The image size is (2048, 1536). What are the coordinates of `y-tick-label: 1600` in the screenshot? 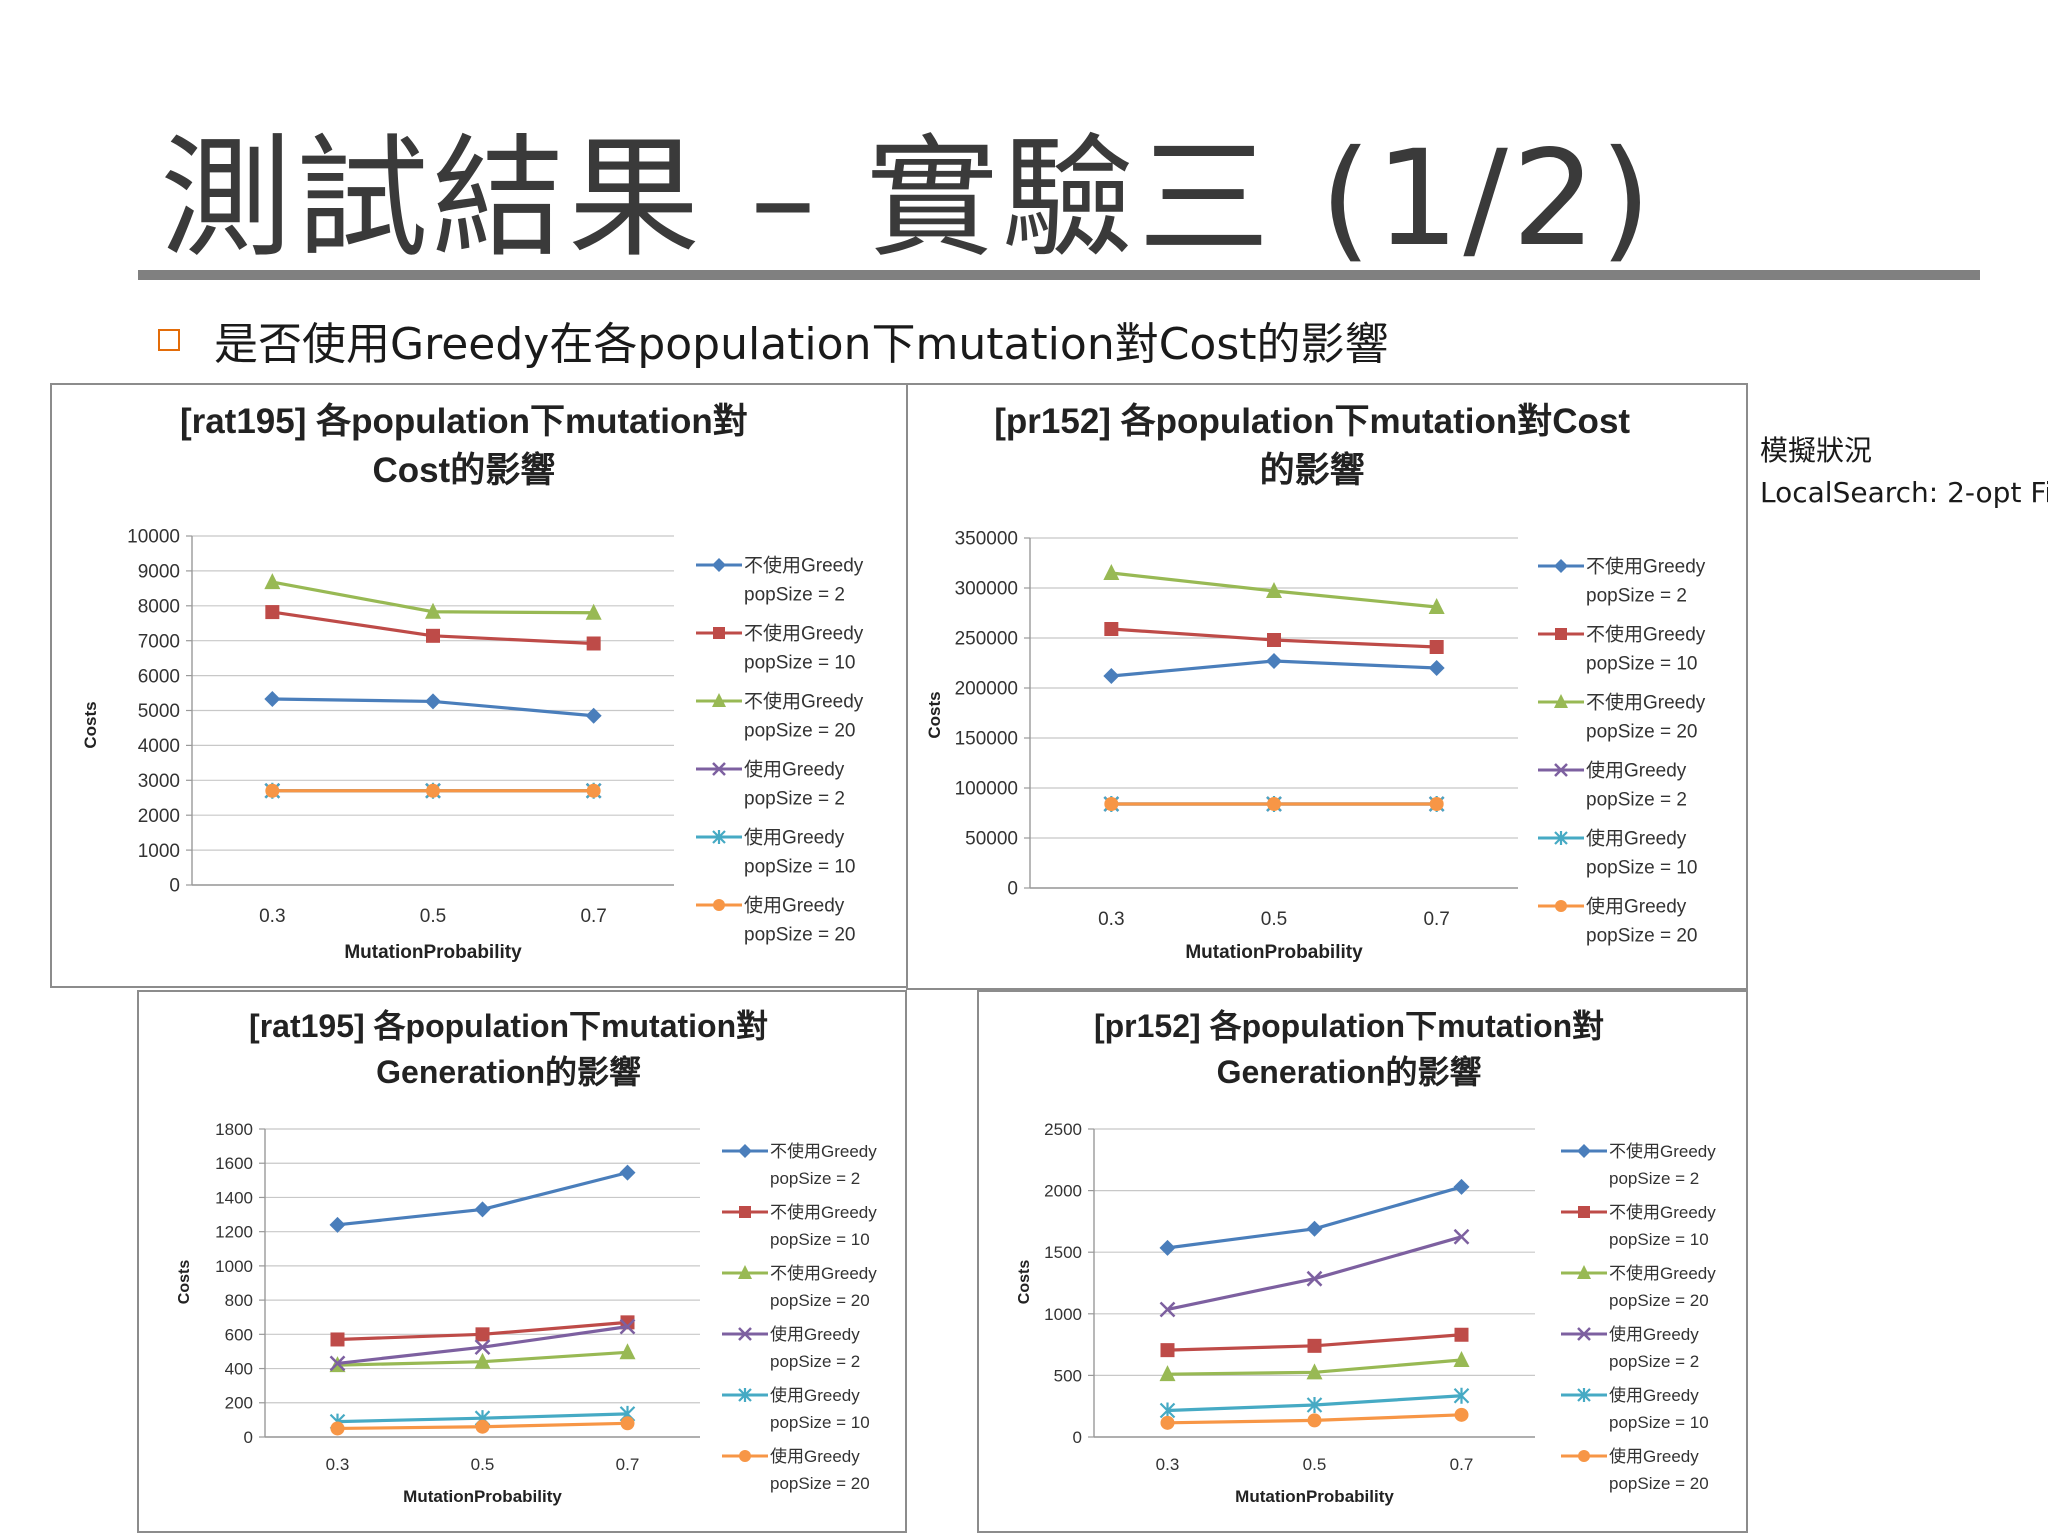 It's located at (234, 1163).